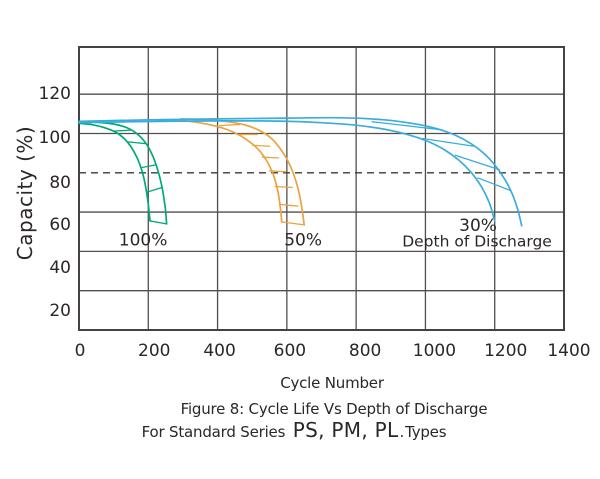 The height and width of the screenshot is (479, 600). What do you see at coordinates (407, 126) in the screenshot?
I see `hatch-30%-0` at bounding box center [407, 126].